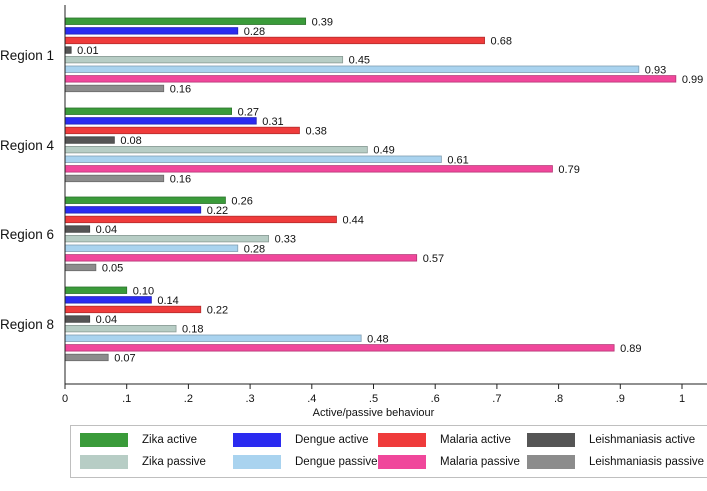  Describe the element at coordinates (27, 324) in the screenshot. I see `category-label: Region 8` at that location.